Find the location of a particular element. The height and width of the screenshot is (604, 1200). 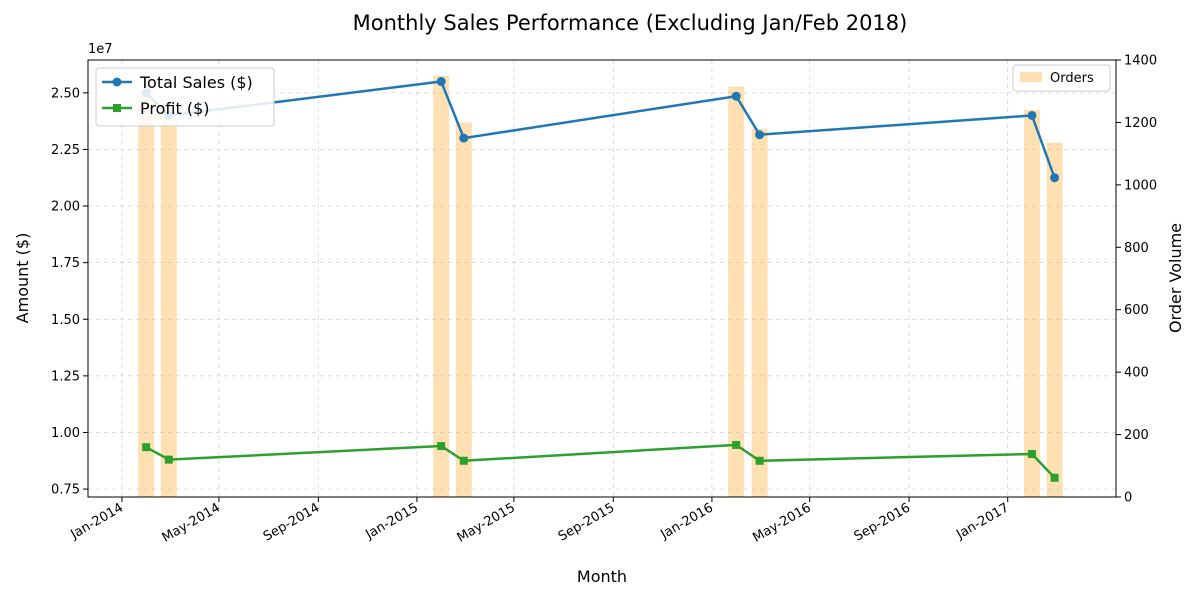

x-tick-label: Jan-2017 is located at coordinates (982, 521).